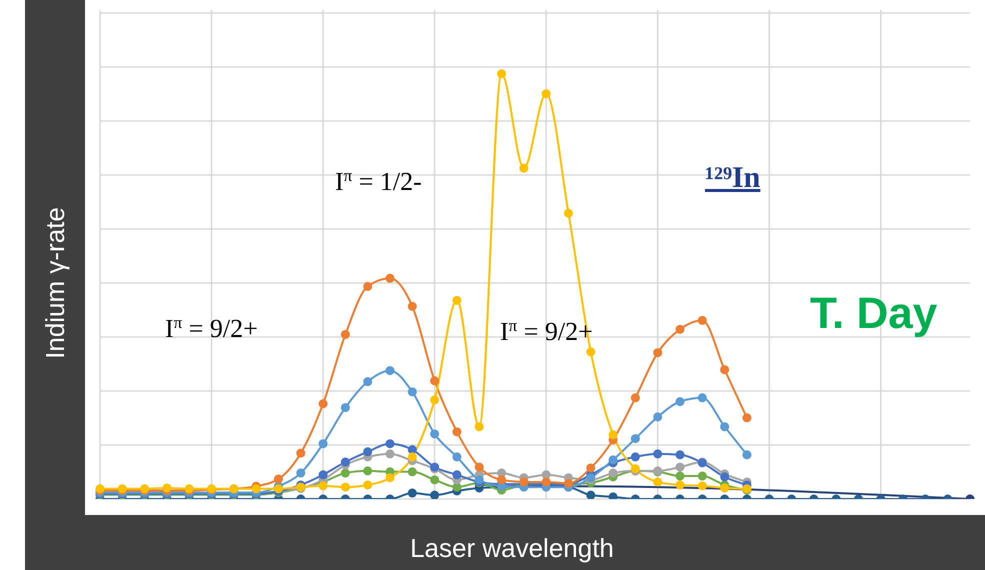  Describe the element at coordinates (55, 283) in the screenshot. I see `y-axis-title: Indium γ-rate` at that location.